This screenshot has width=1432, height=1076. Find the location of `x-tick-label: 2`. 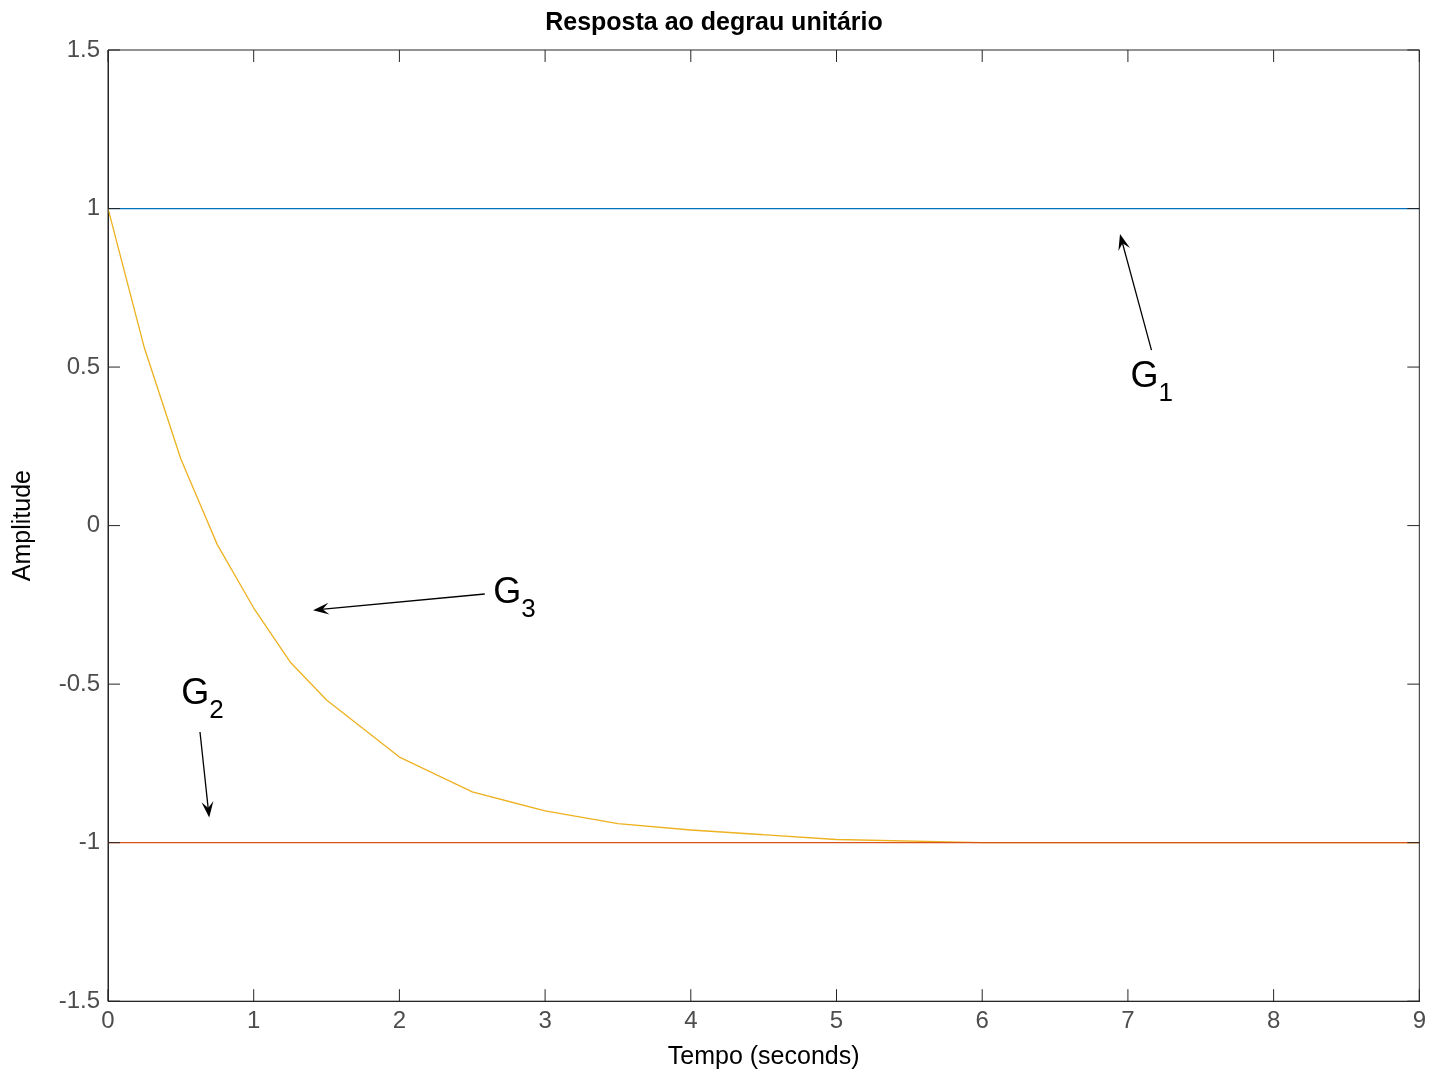

x-tick-label: 2 is located at coordinates (399, 1020).